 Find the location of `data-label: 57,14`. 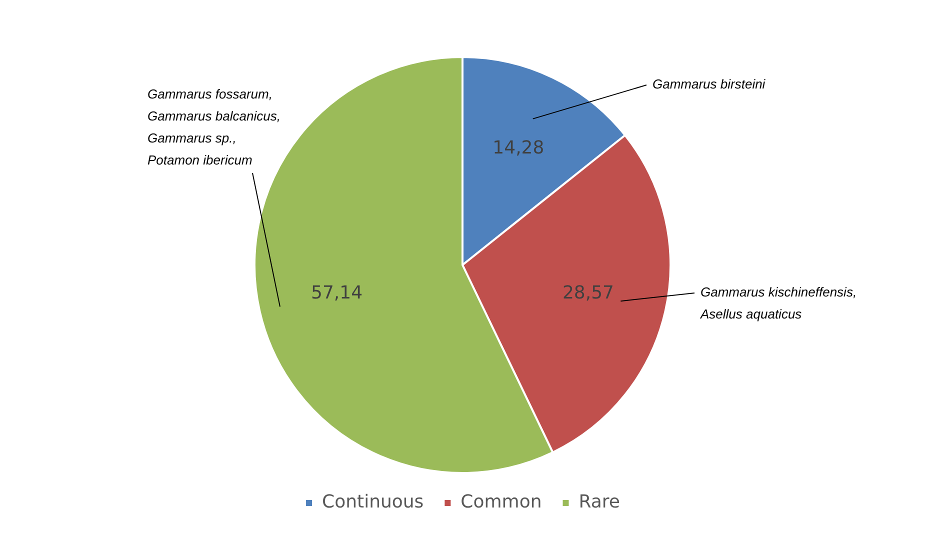

data-label: 57,14 is located at coordinates (337, 293).